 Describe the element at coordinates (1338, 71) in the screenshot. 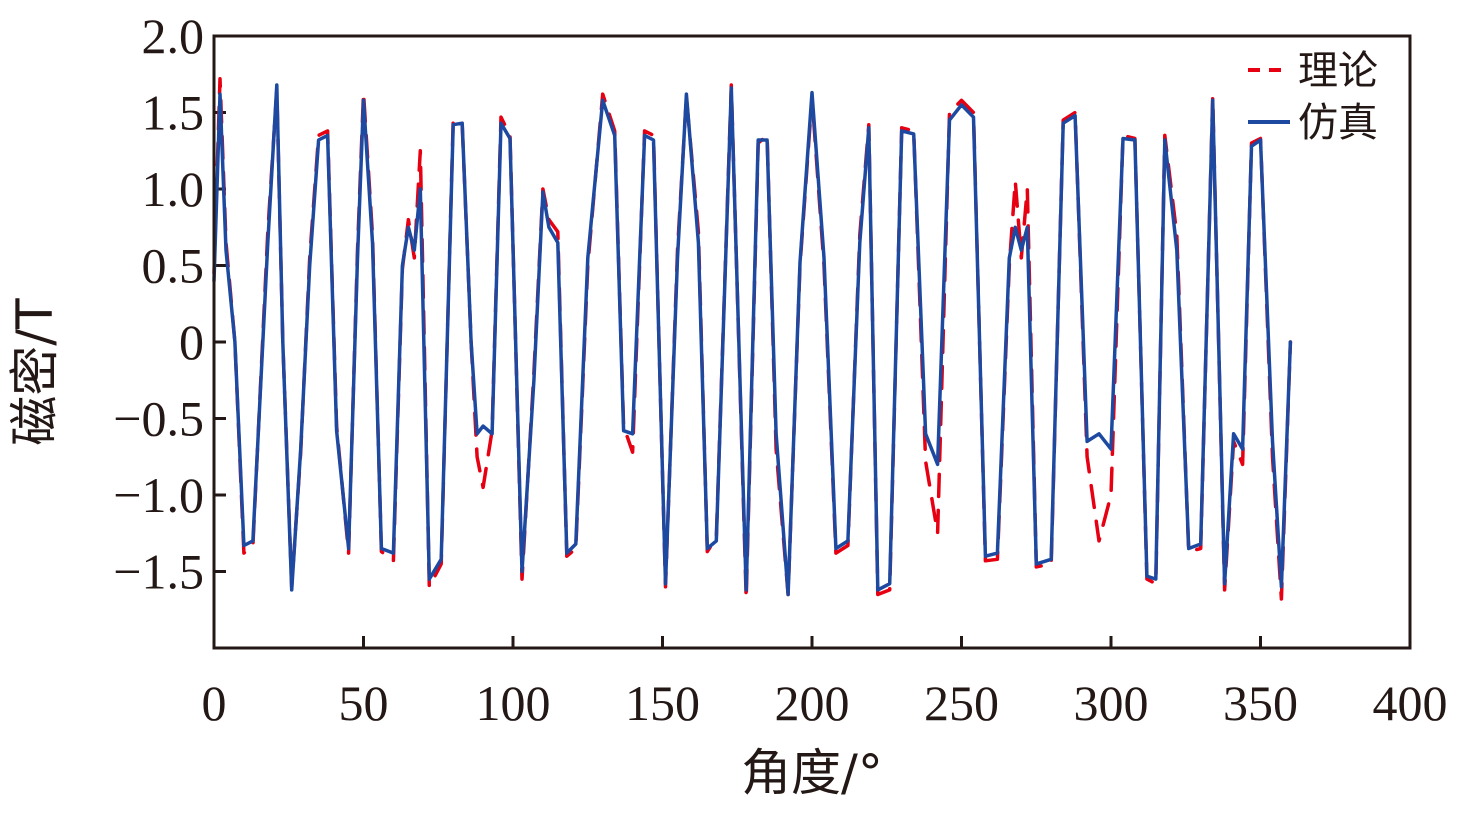

I see `legend-label-theory: 理论` at that location.